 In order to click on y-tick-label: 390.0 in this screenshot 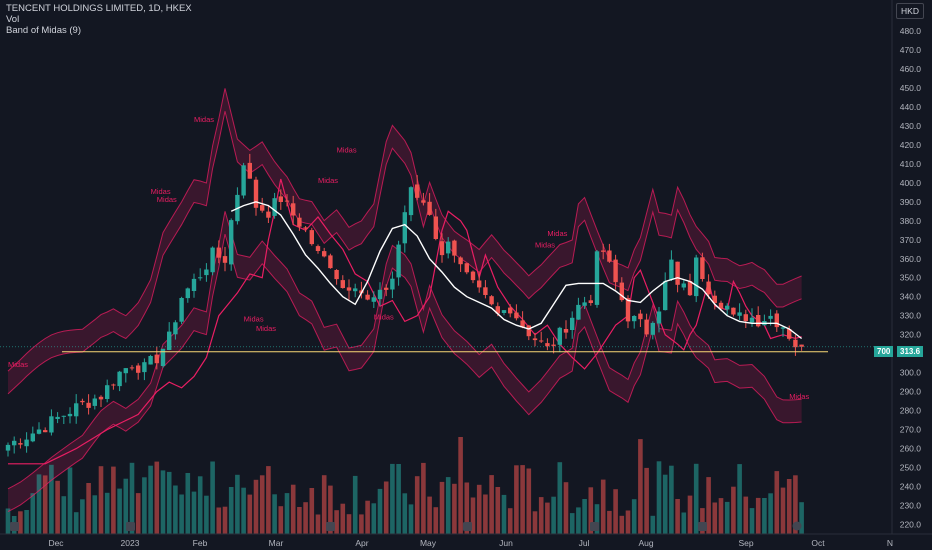, I will do `click(911, 202)`.